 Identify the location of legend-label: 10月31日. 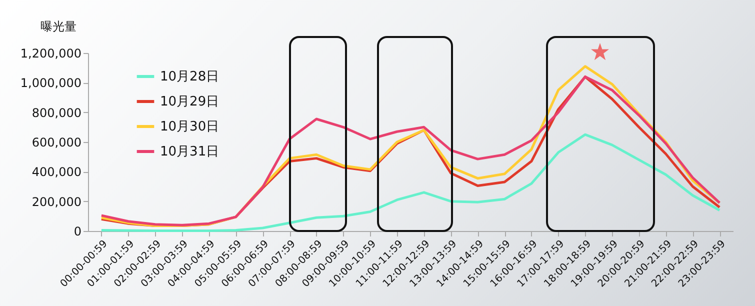
(190, 152).